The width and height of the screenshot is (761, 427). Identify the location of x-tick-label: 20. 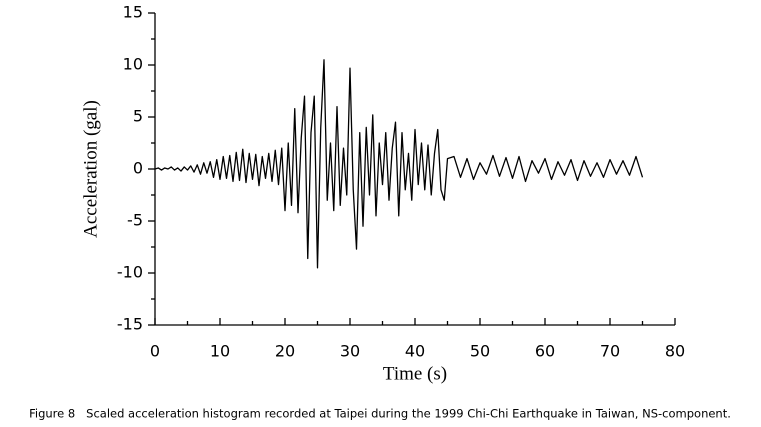
(285, 351).